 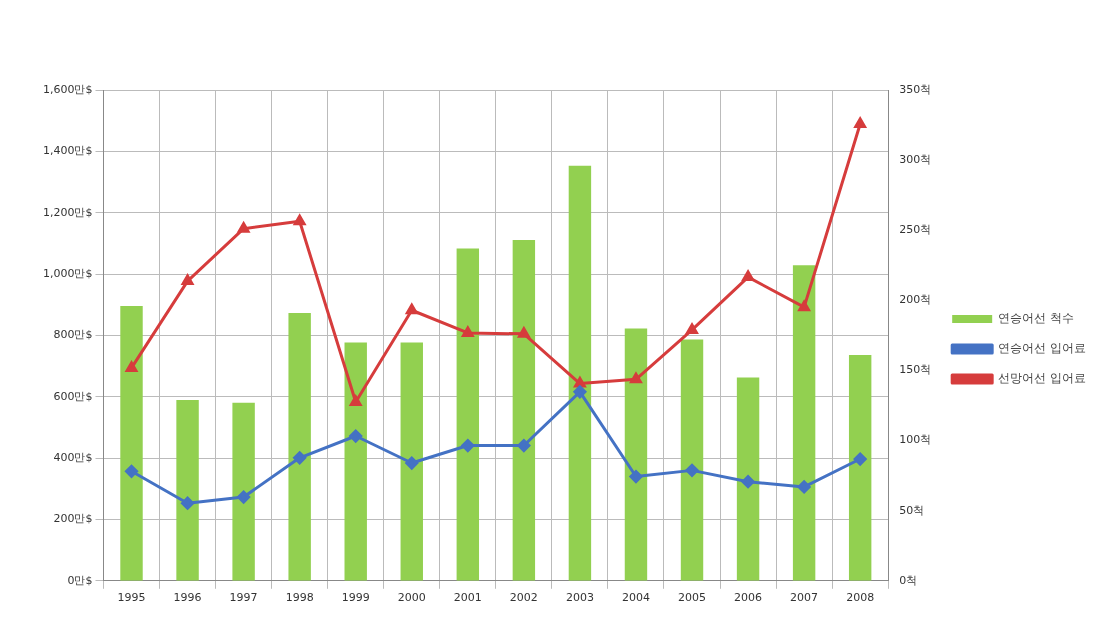 I want to click on x-tick-label: 2001, so click(x=467, y=598).